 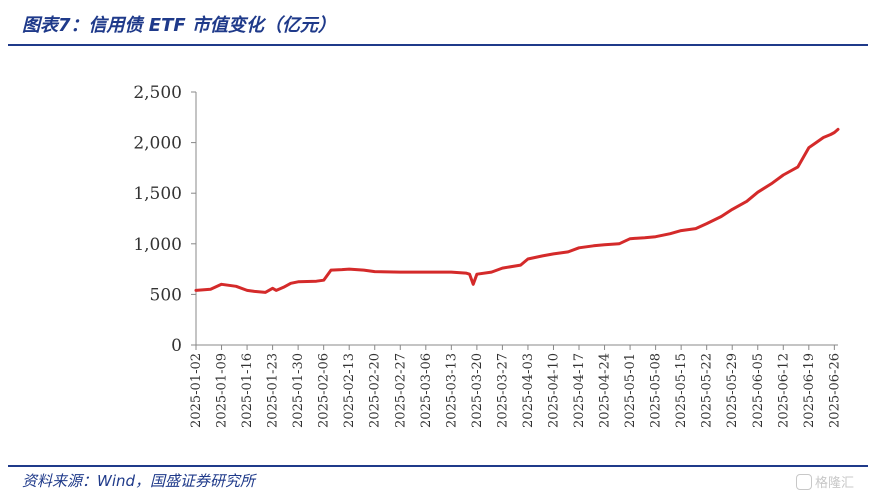 I want to click on x-tick-label: 2025-06-19, so click(x=809, y=390).